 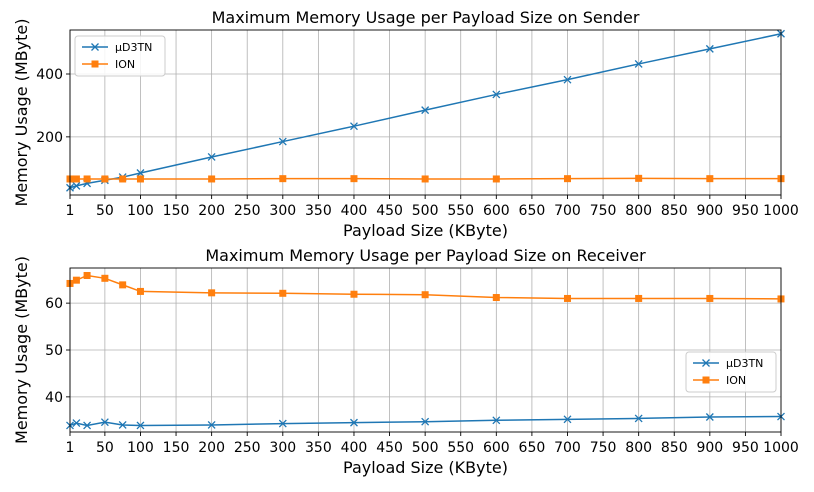 What do you see at coordinates (460, 211) in the screenshot?
I see `x-tick-label: 550` at bounding box center [460, 211].